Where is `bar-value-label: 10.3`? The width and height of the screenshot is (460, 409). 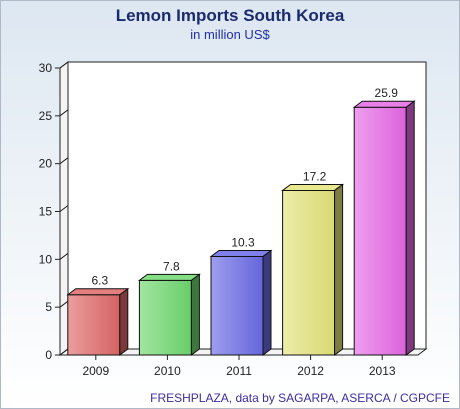 bar-value-label: 10.3 is located at coordinates (243, 242).